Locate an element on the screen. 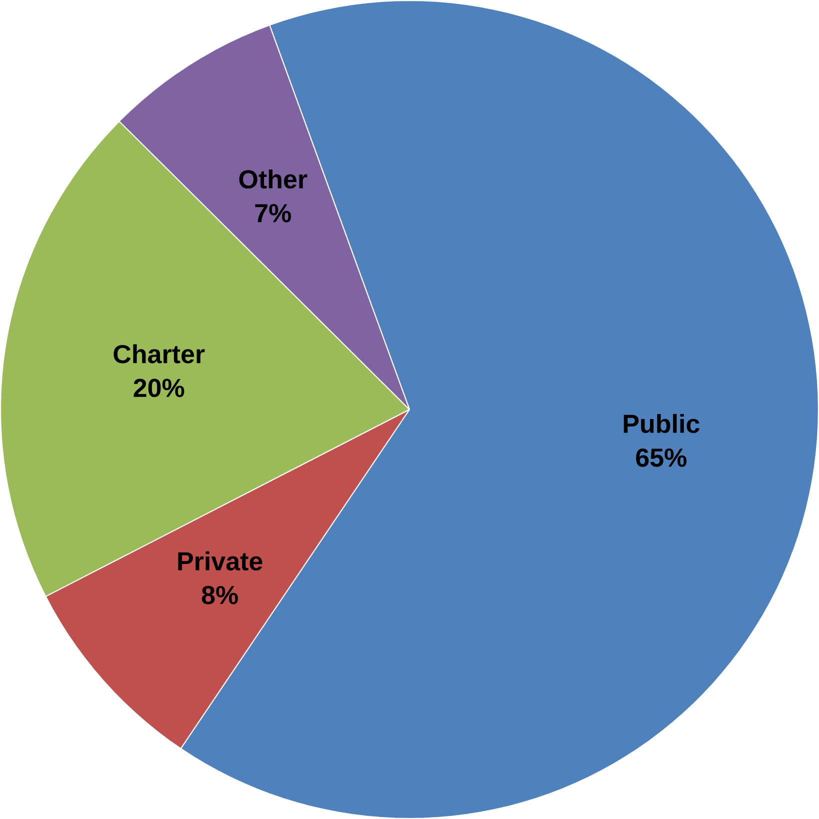 The image size is (819, 819). data-label: 65% is located at coordinates (661, 457).